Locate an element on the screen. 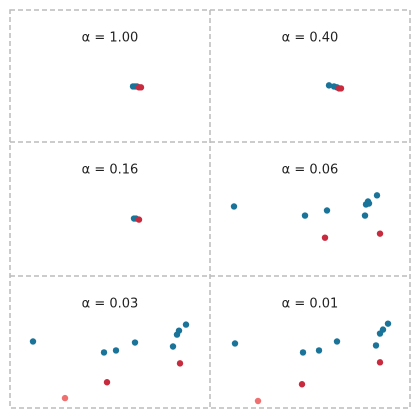  panel-title: α = 0.03 is located at coordinates (110, 304).